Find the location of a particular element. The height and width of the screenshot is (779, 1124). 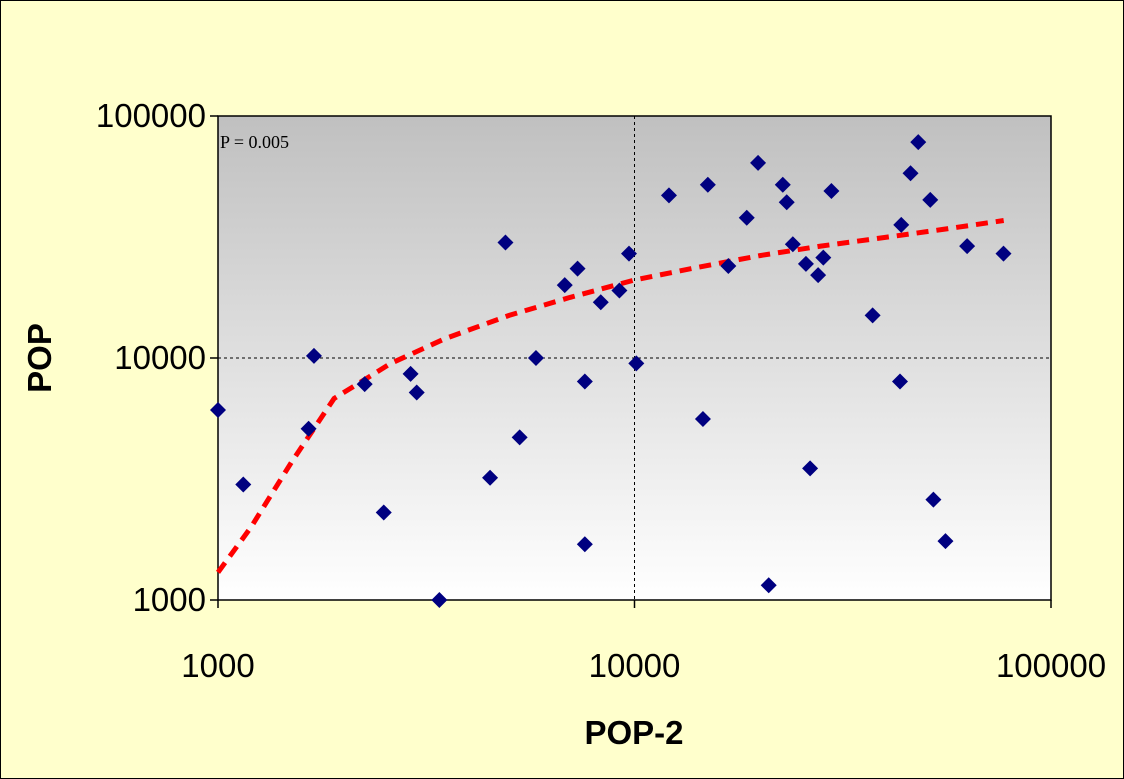

y-tick-label: 1000 is located at coordinates (169, 599).